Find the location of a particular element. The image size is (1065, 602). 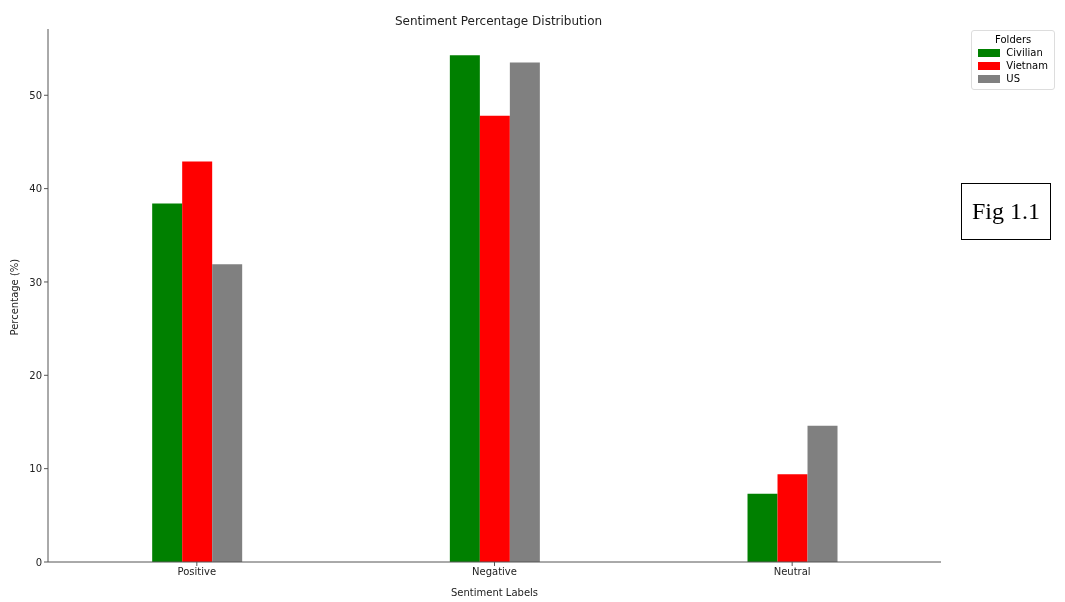

y-tick-label: 30 is located at coordinates (35, 282).